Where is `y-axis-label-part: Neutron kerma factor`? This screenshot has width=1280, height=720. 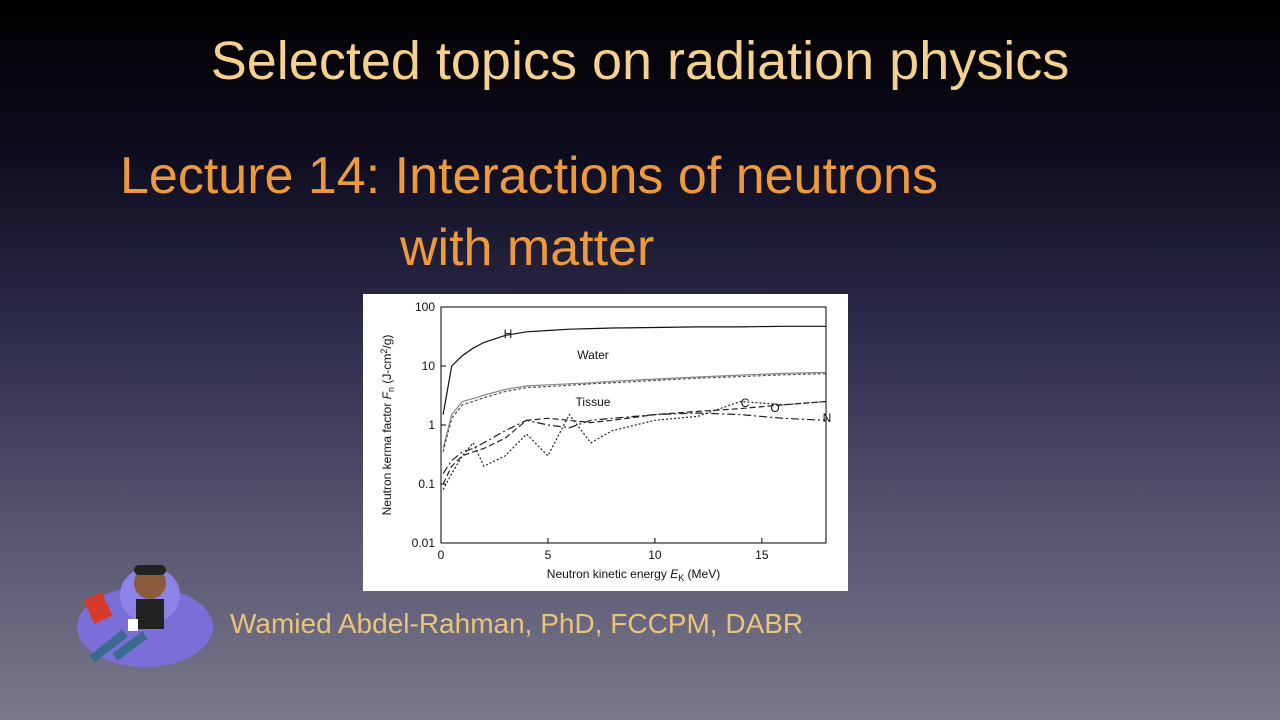
y-axis-label-part: Neutron kerma factor is located at coordinates (387, 457).